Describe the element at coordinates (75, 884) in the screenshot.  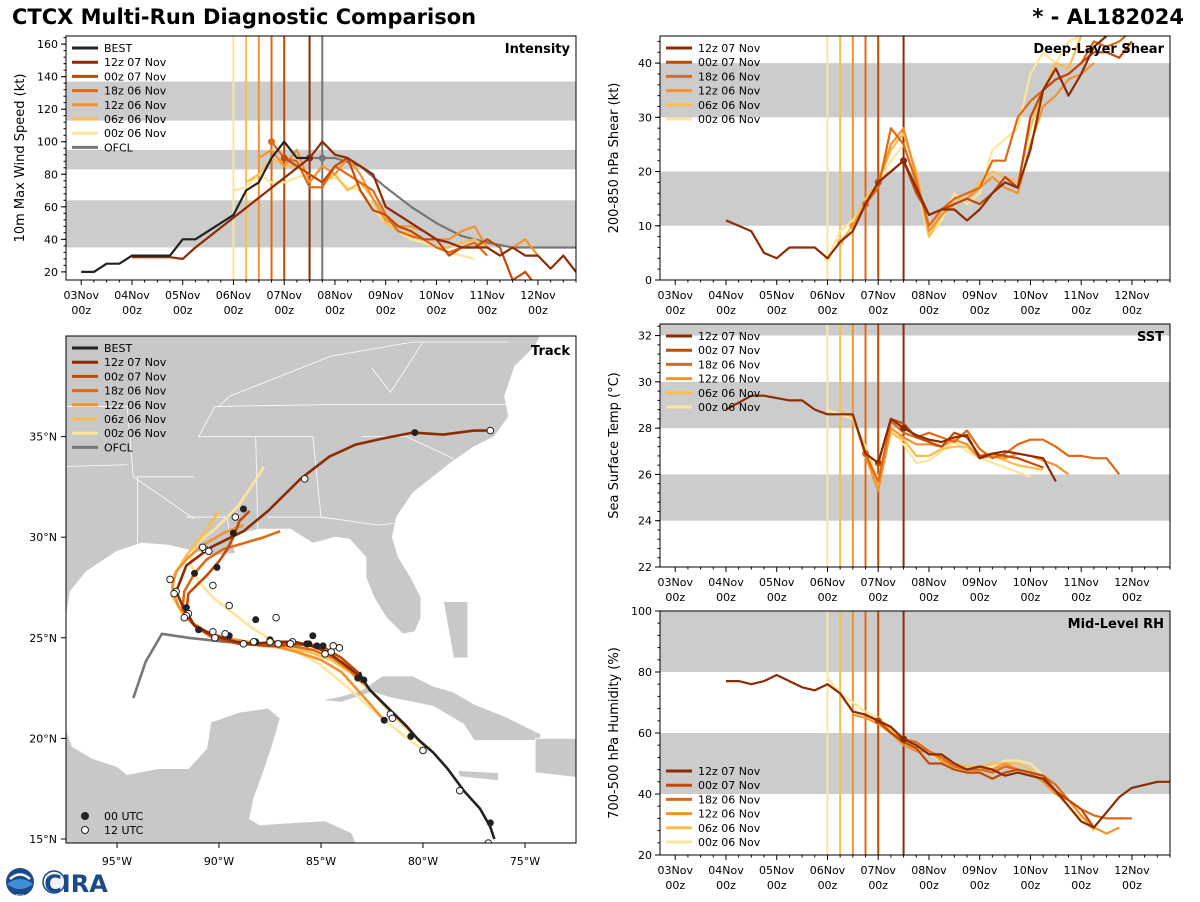
I see `cira-logo: CIRA` at that location.